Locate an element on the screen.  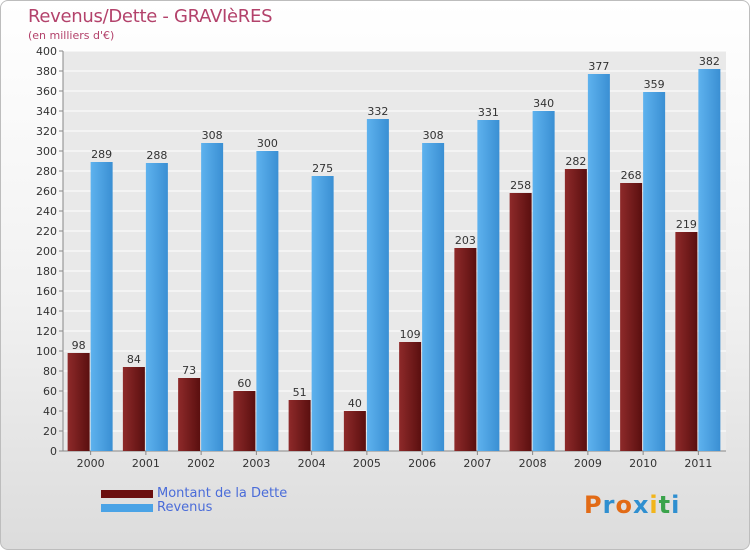
data-label-debt: 51 is located at coordinates (300, 392).